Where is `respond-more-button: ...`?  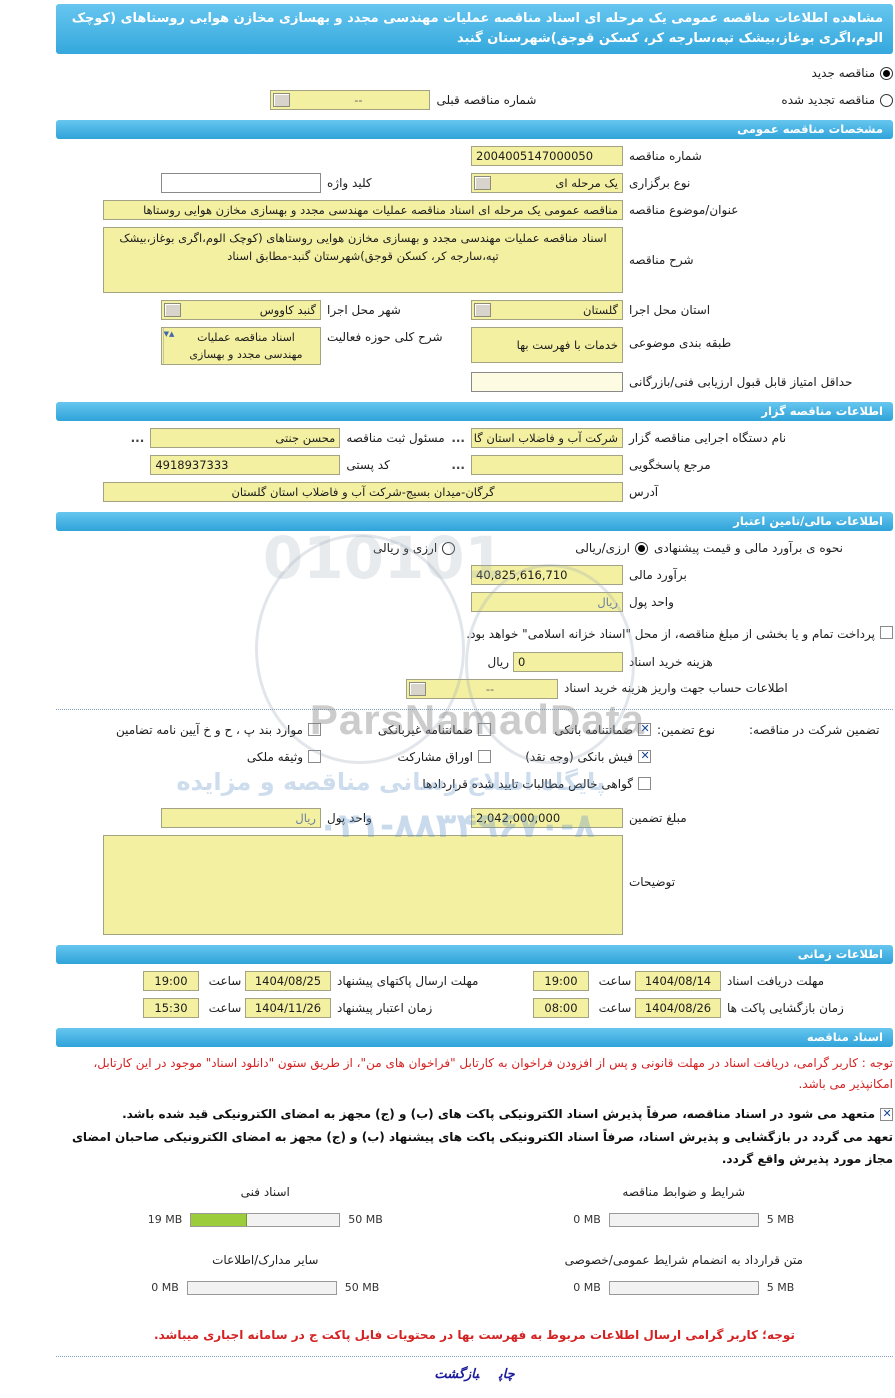 respond-more-button: ... is located at coordinates (458, 465).